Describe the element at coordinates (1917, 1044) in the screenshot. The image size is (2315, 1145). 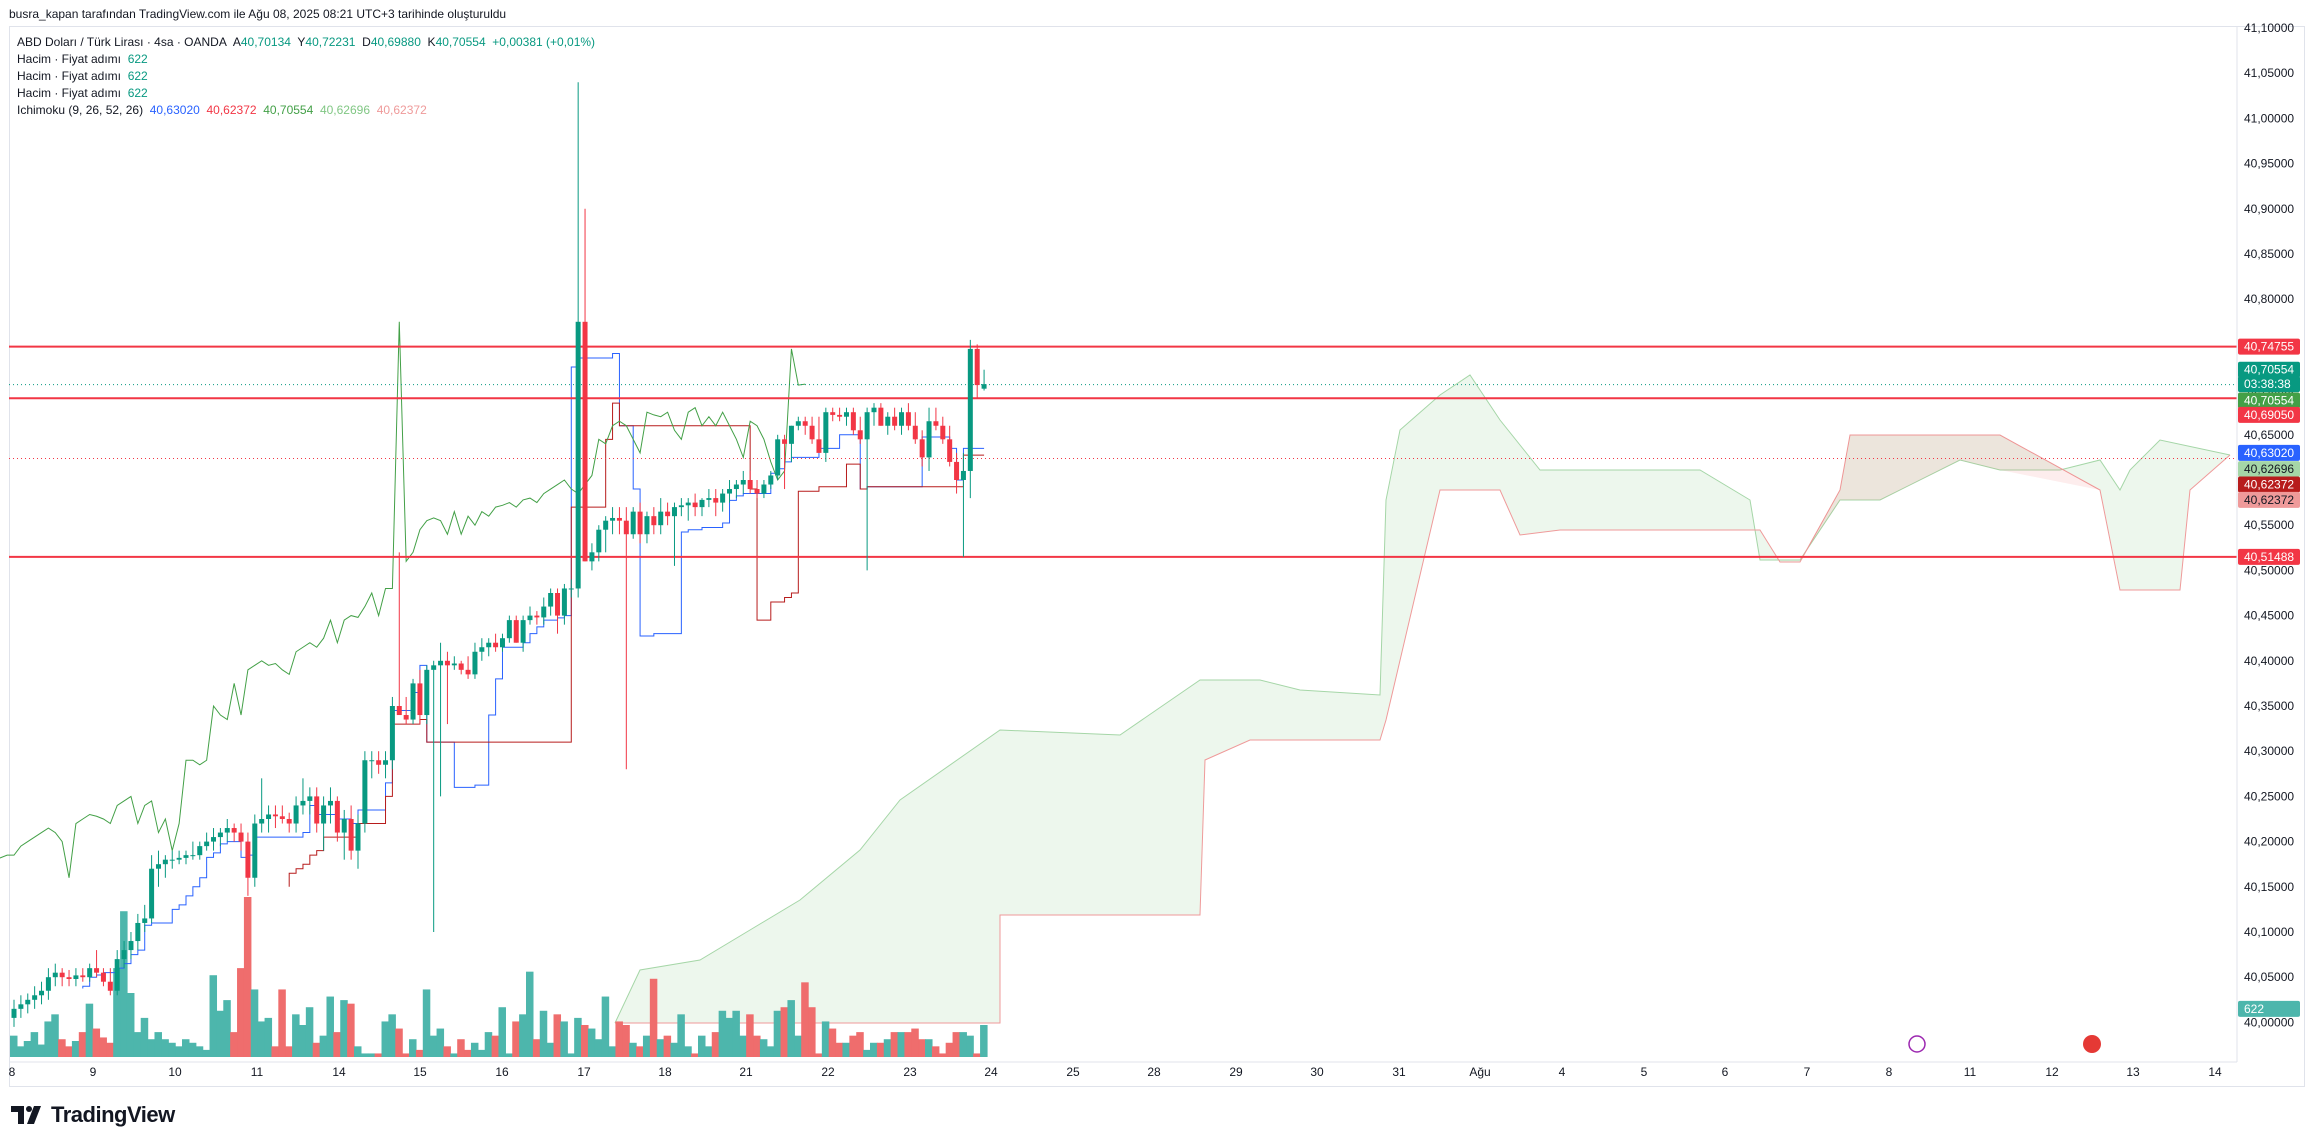
I see `lightning-icon` at that location.